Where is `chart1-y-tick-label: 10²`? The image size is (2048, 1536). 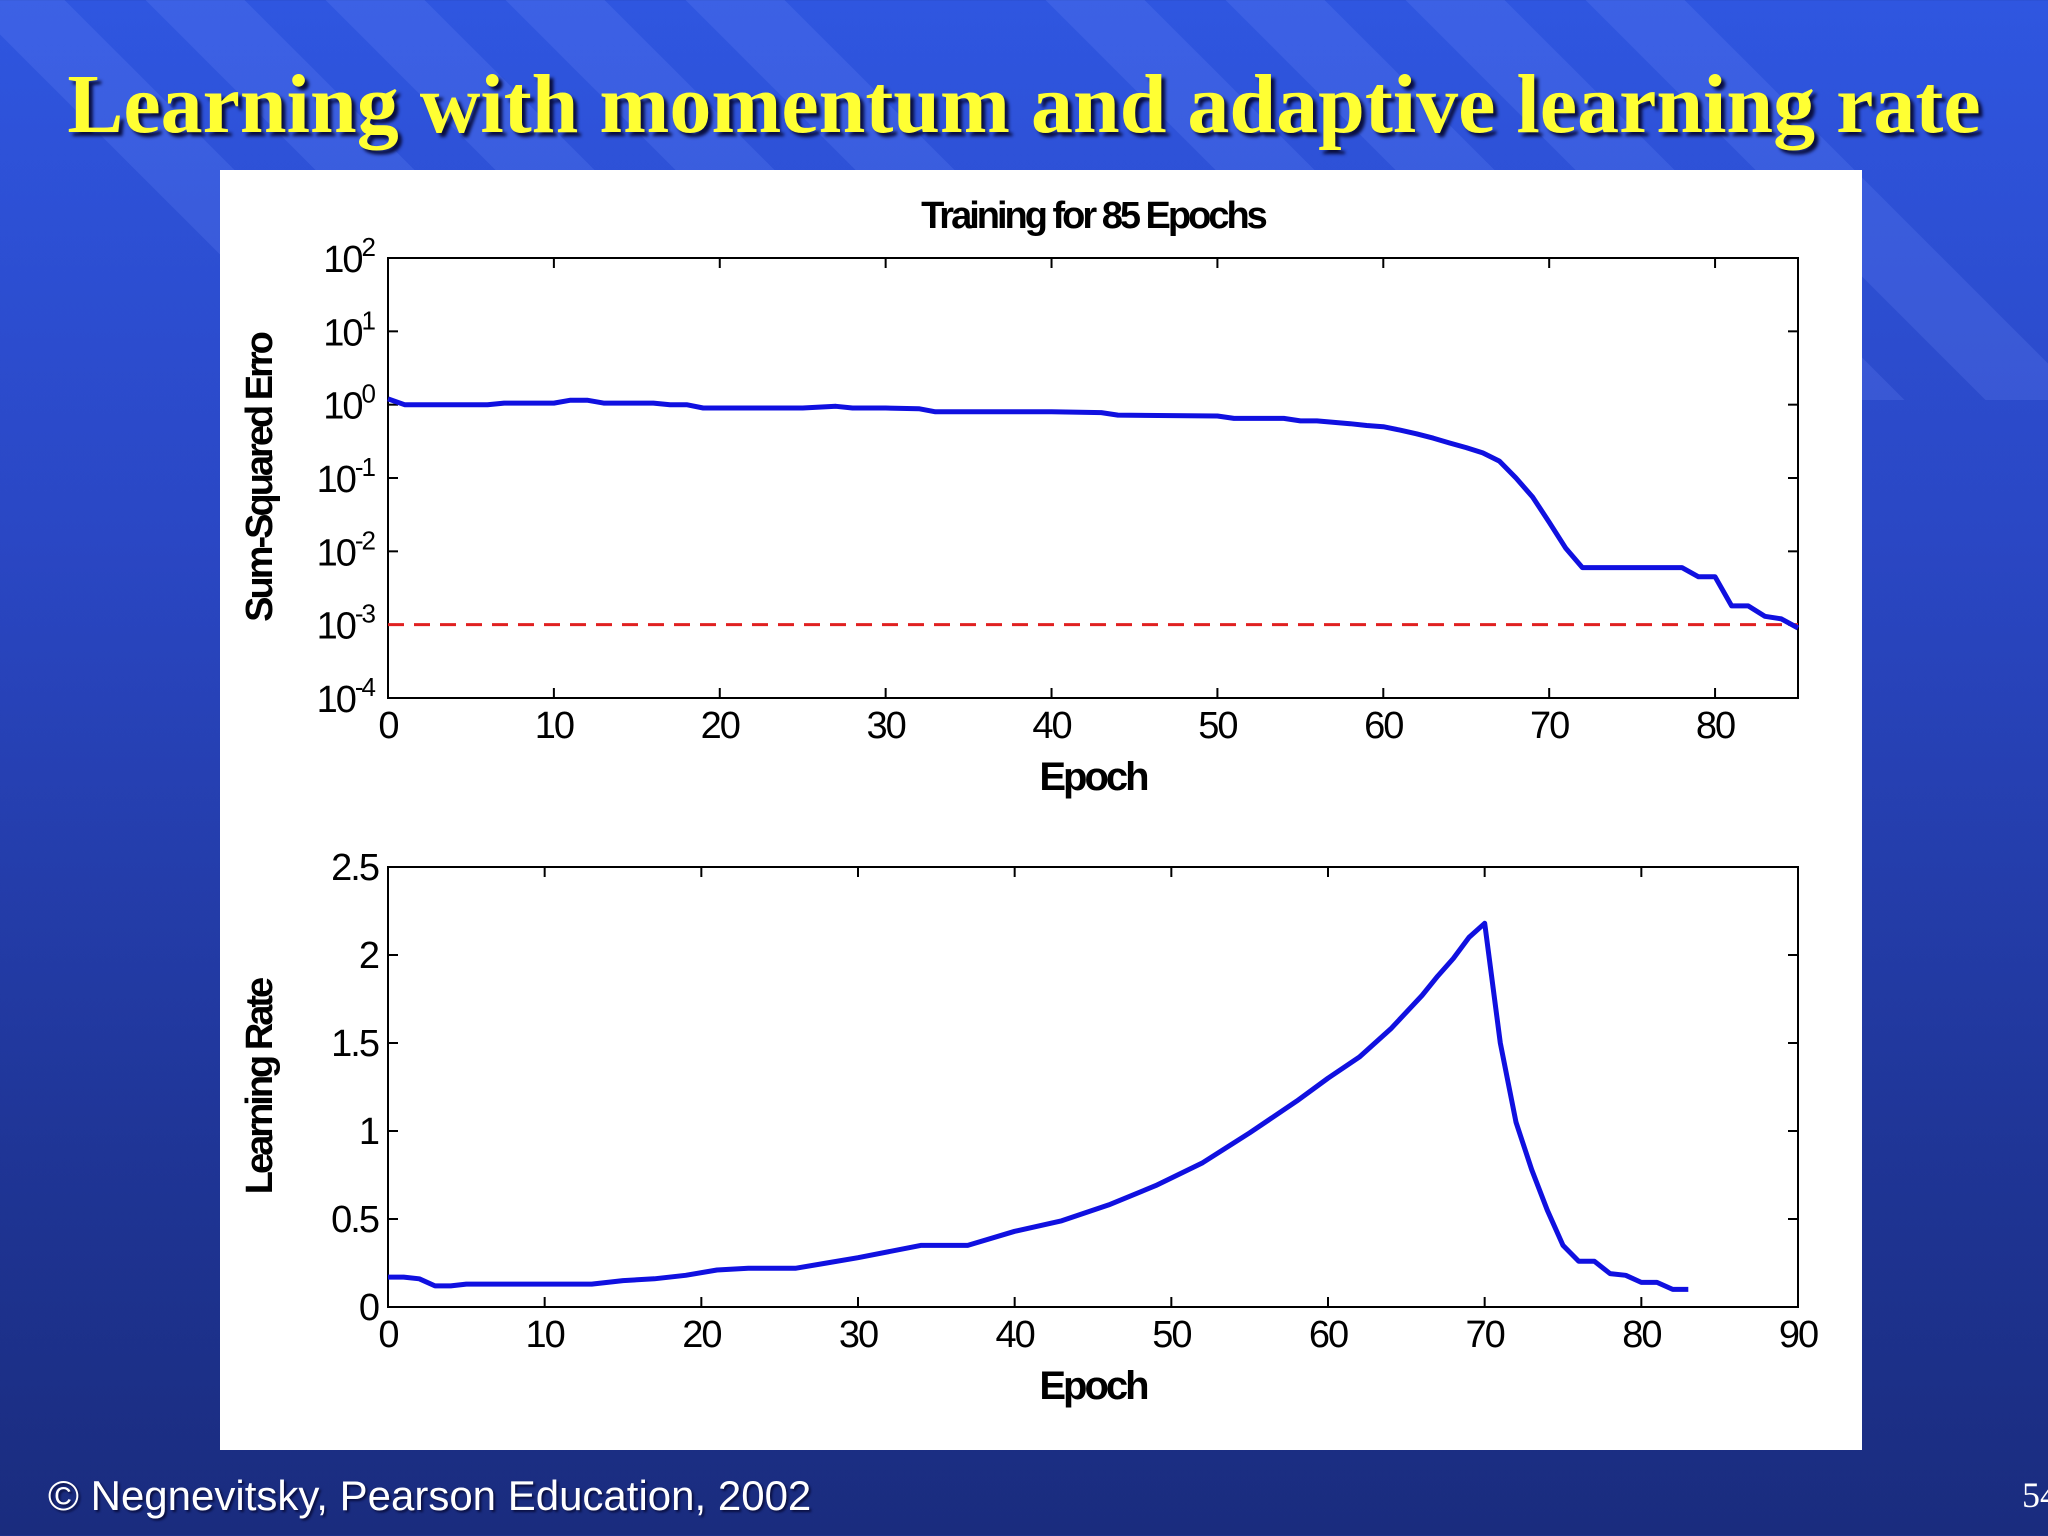 chart1-y-tick-label: 10² is located at coordinates (349, 256).